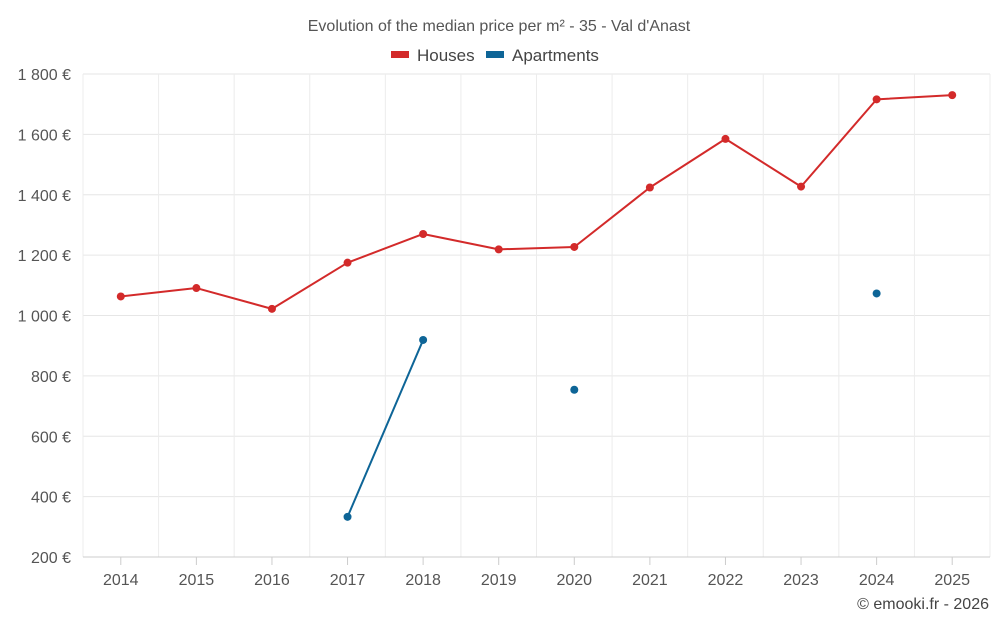  What do you see at coordinates (385, 428) in the screenshot?
I see `series-apartments-segment` at bounding box center [385, 428].